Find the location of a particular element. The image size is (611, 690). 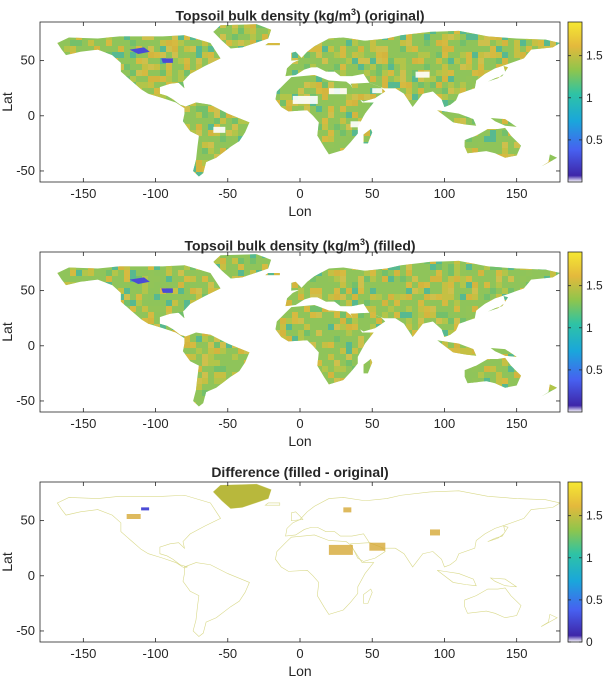

colorbar-tick-label: 0 is located at coordinates (589, 642).